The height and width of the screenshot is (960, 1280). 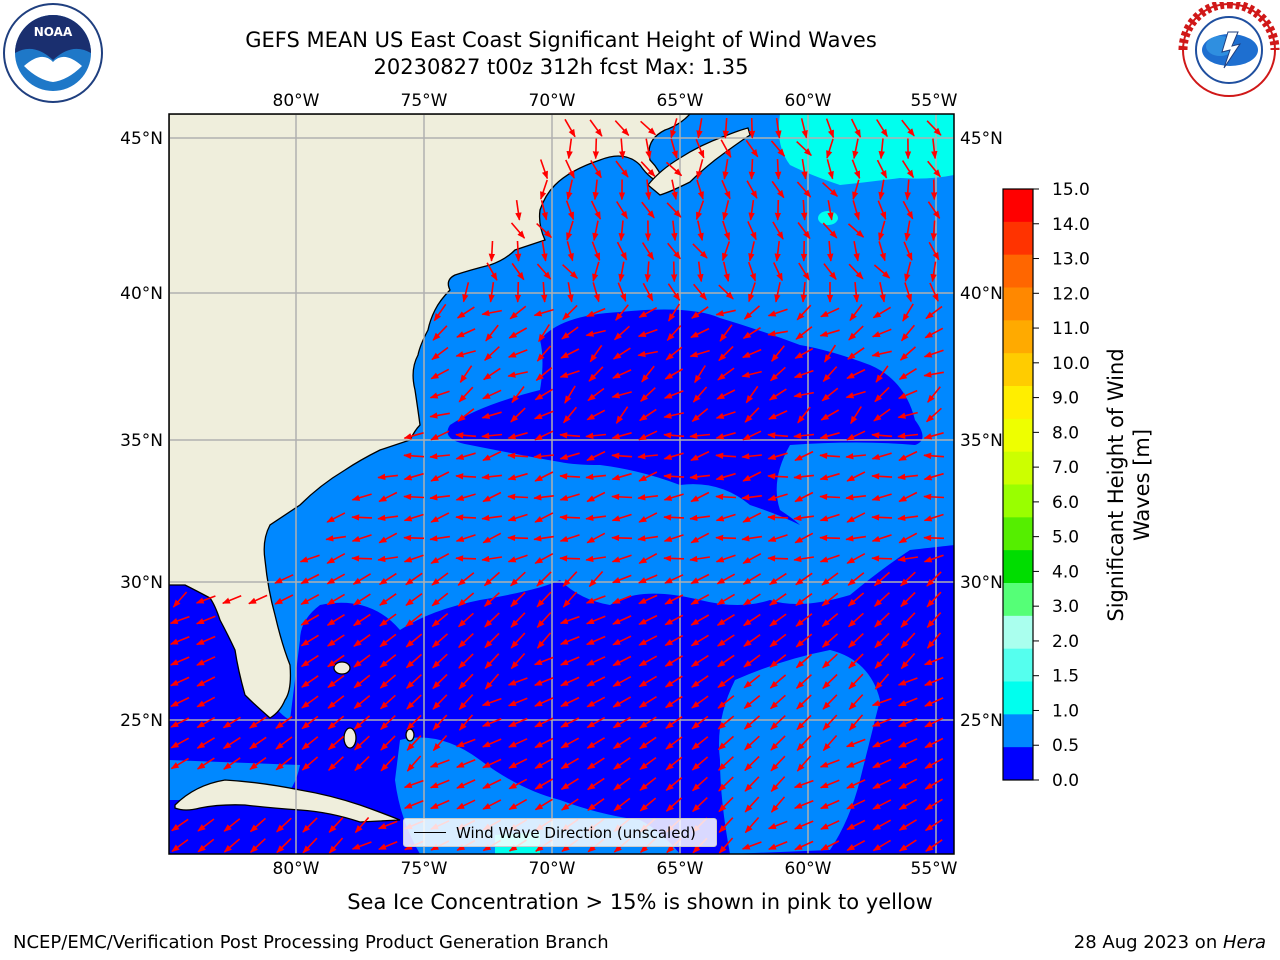 I want to click on colorbar-band, so click(x=1018, y=271).